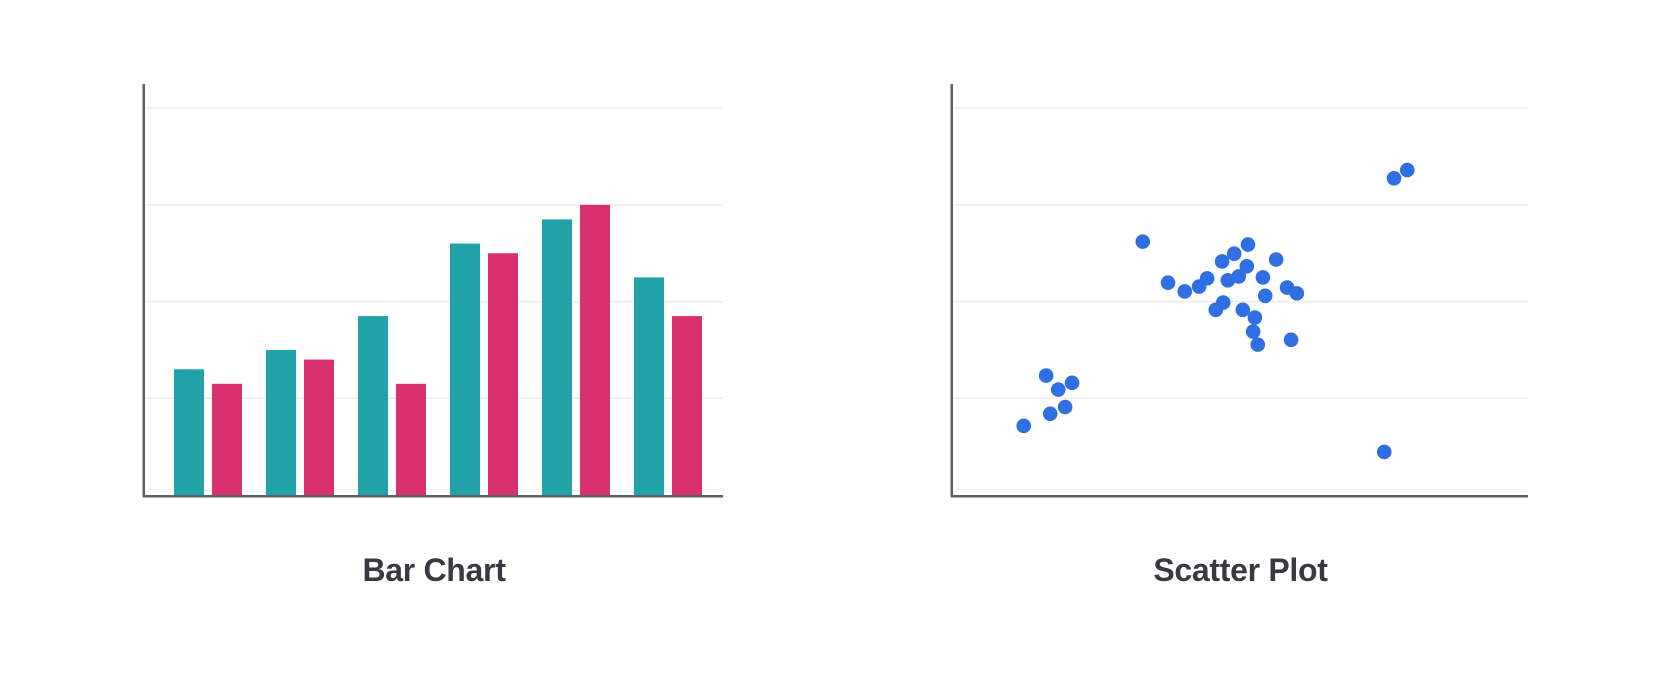 This screenshot has height=678, width=1672. What do you see at coordinates (1240, 570) in the screenshot?
I see `scatter-plot-title: Scatter Plot` at bounding box center [1240, 570].